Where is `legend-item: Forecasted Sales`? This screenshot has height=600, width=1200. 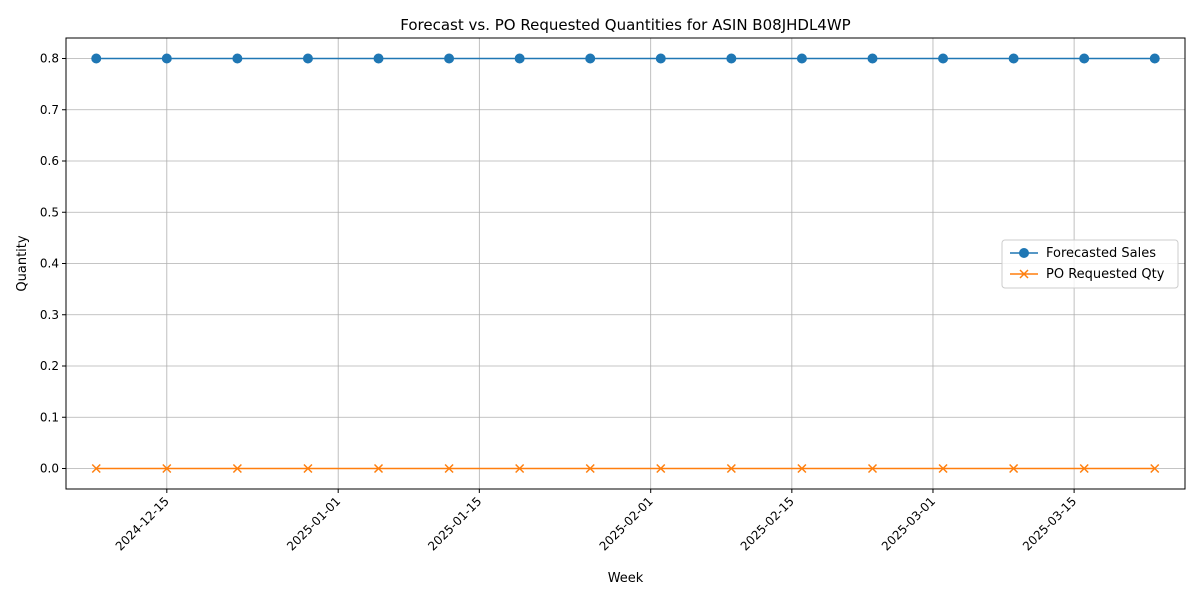 legend-item: Forecasted Sales is located at coordinates (1083, 253).